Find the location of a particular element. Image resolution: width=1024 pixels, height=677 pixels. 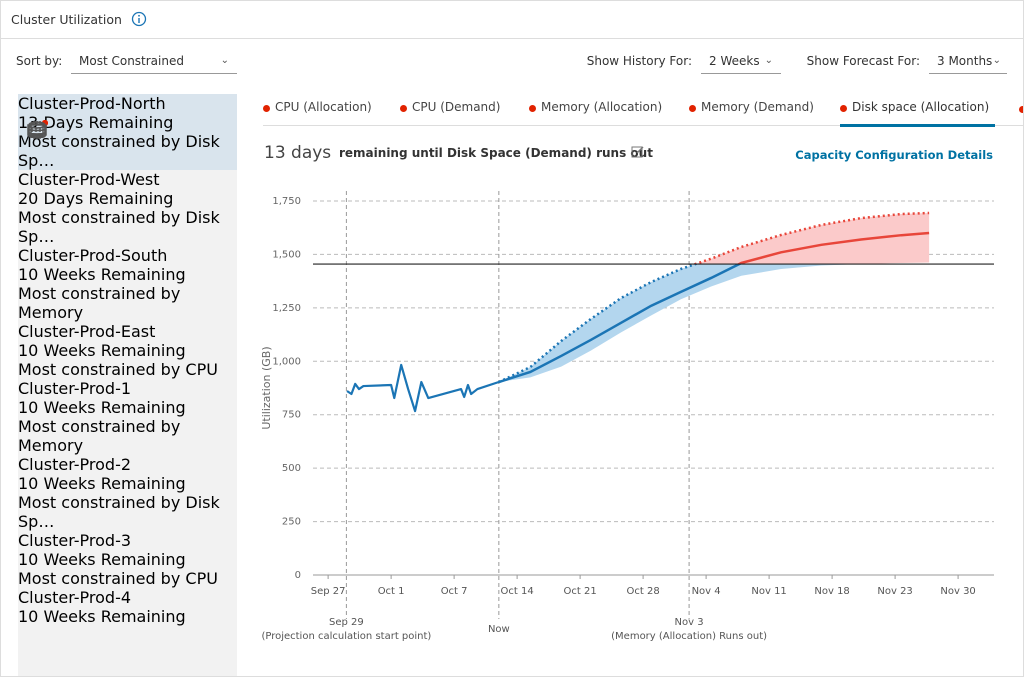

summary-value: 13 days is located at coordinates (298, 153).